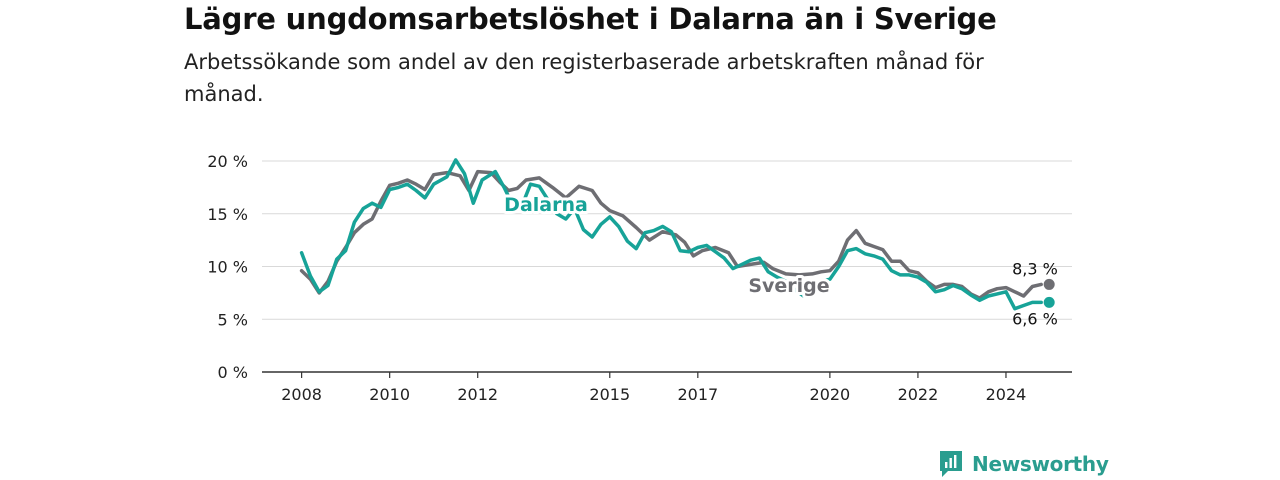 This screenshot has width=1280, height=480. Describe the element at coordinates (779, 259) in the screenshot. I see `series-labels: Dalarna Sverige 8,3 % 6,6 %` at that location.